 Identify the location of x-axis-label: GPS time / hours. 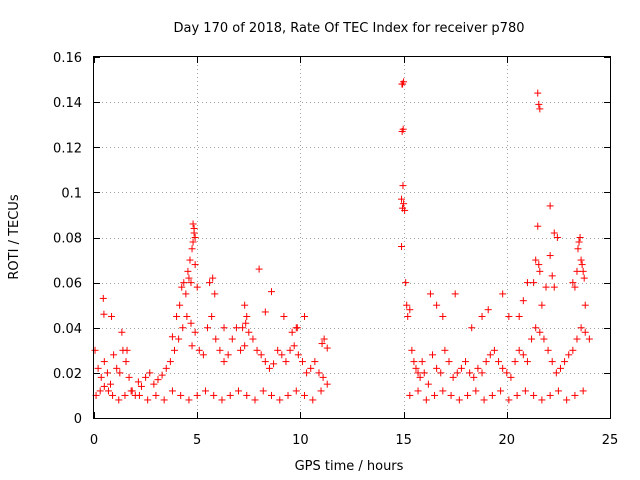
(349, 466).